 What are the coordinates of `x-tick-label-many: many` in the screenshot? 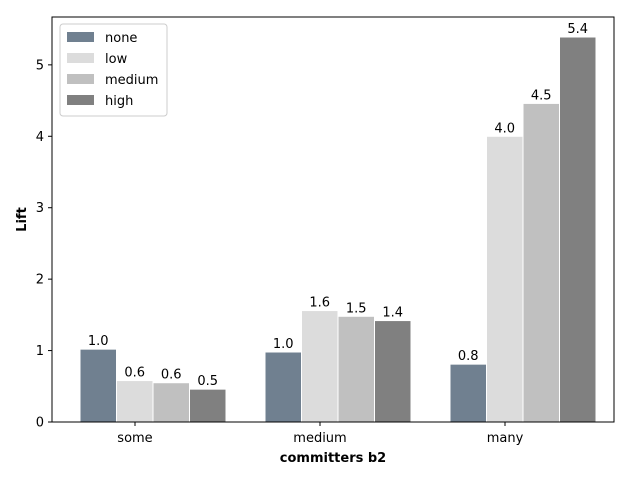 It's located at (505, 438).